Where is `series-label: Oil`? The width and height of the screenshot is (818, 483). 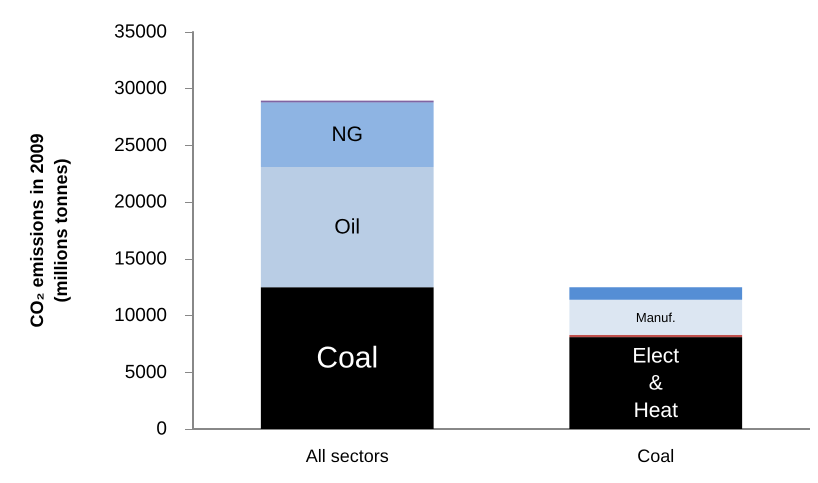 series-label: Oil is located at coordinates (347, 227).